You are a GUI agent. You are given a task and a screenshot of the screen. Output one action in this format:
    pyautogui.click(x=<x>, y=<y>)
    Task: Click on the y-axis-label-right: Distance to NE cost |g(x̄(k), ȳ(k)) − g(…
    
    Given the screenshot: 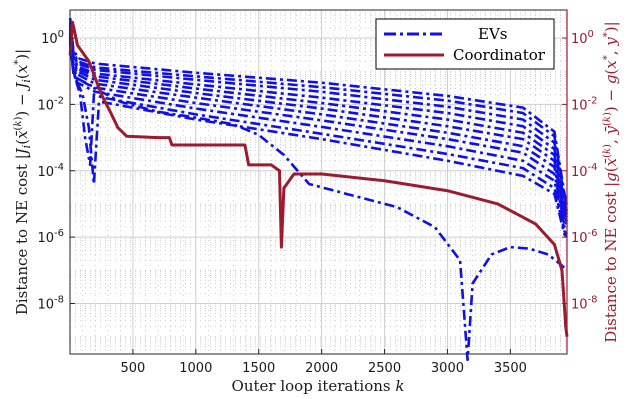 What is the action you would take?
    pyautogui.click(x=611, y=181)
    